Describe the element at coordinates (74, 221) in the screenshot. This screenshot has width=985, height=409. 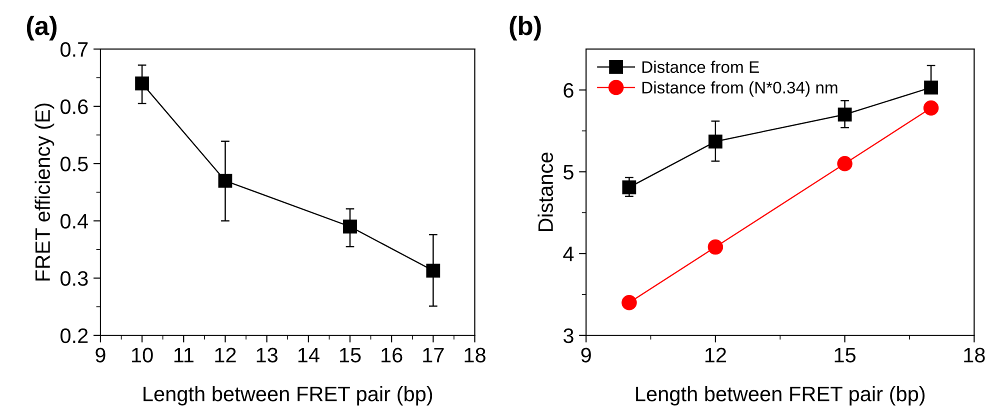
I see `y-tick-label: 0.4` at that location.